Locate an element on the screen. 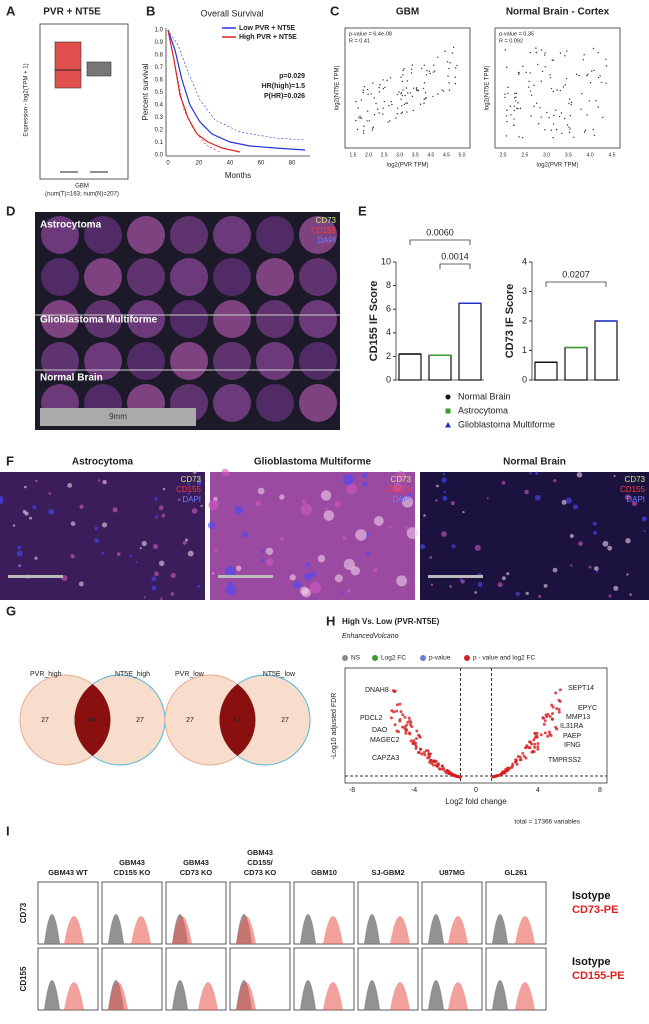 This screenshot has height=1024, width=649. legend-entry: NS is located at coordinates (356, 658).